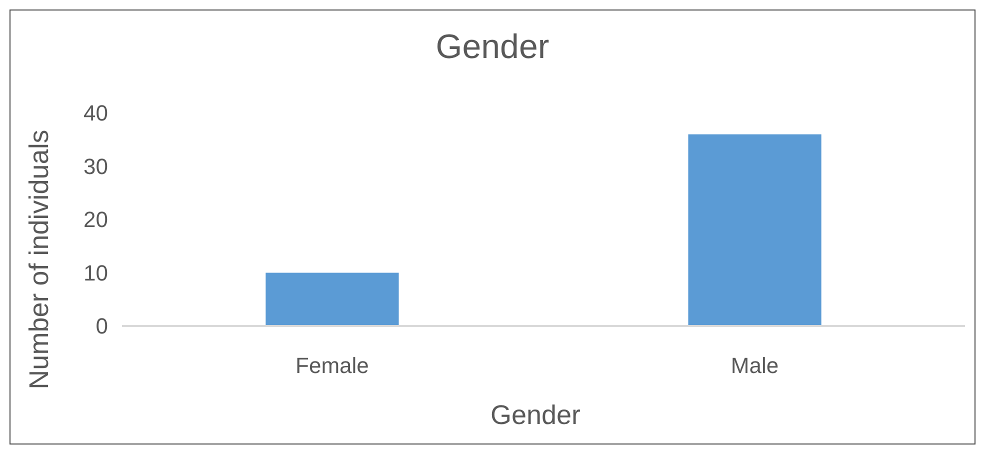 Image resolution: width=985 pixels, height=454 pixels. I want to click on y-tick-label: 20, so click(96, 219).